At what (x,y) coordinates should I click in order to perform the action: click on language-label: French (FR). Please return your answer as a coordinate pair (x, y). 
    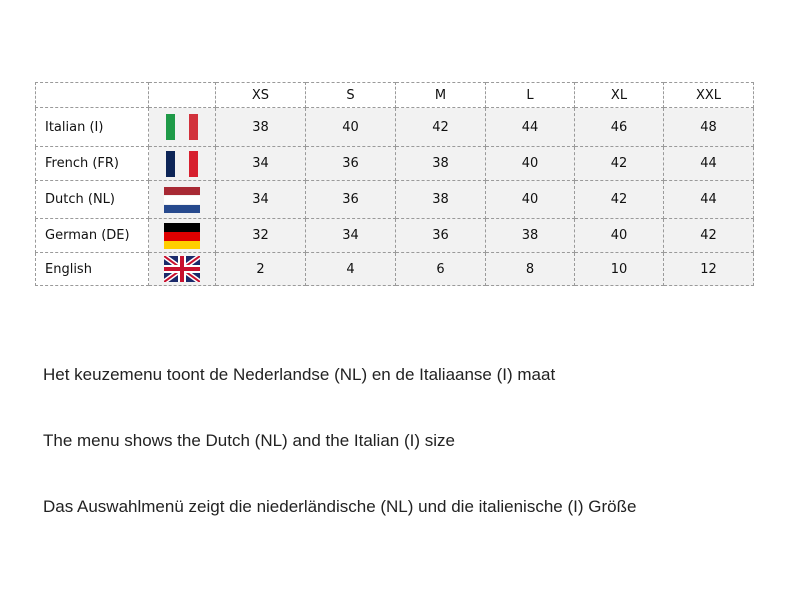
    Looking at the image, I should click on (92, 163).